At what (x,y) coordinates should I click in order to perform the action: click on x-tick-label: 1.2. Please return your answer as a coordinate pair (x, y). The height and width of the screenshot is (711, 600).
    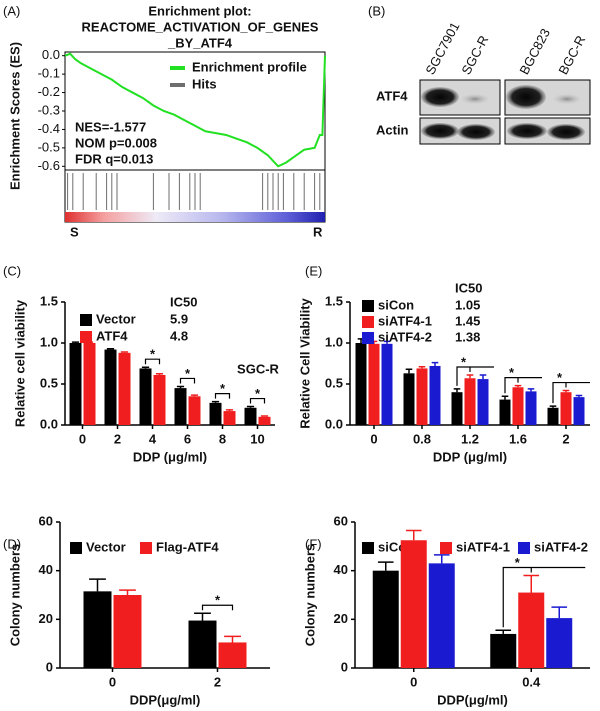
    Looking at the image, I should click on (470, 438).